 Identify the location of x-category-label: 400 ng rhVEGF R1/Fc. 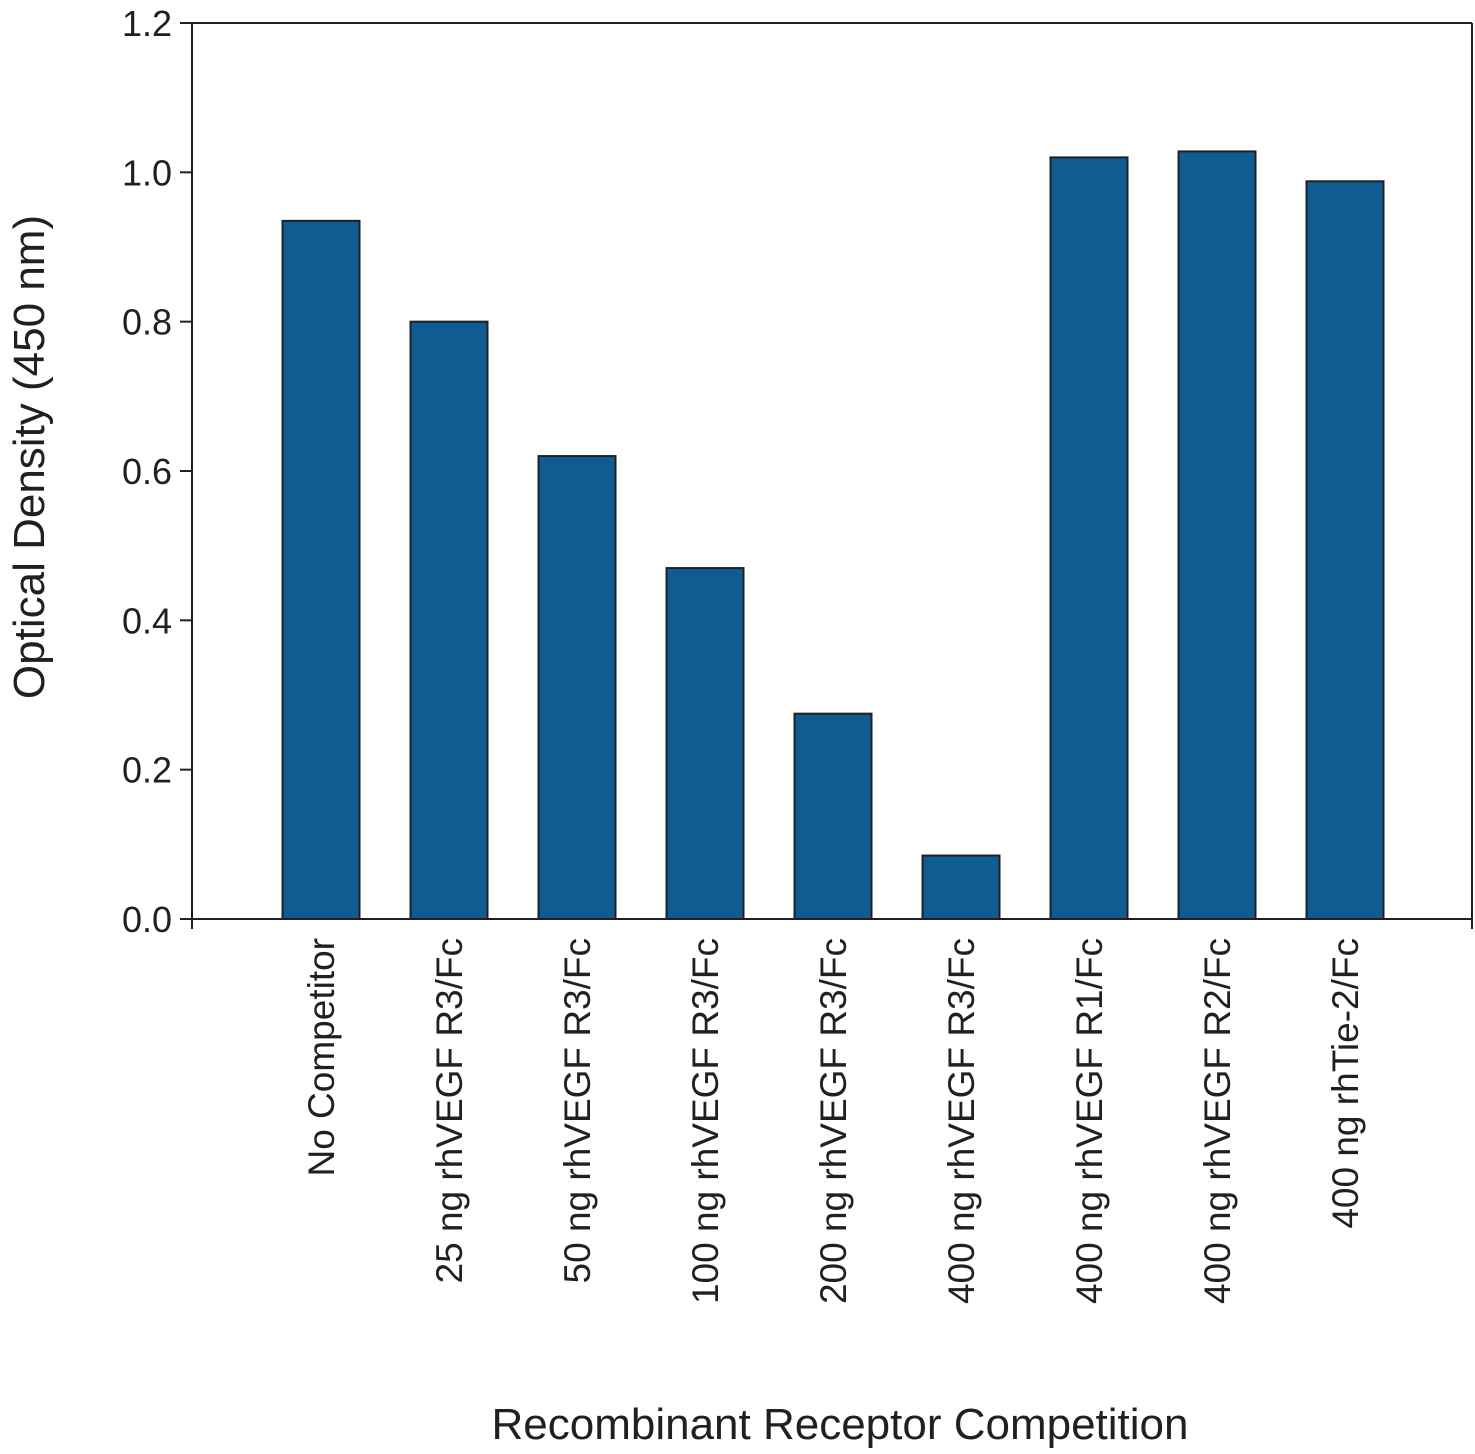
(1089, 1121).